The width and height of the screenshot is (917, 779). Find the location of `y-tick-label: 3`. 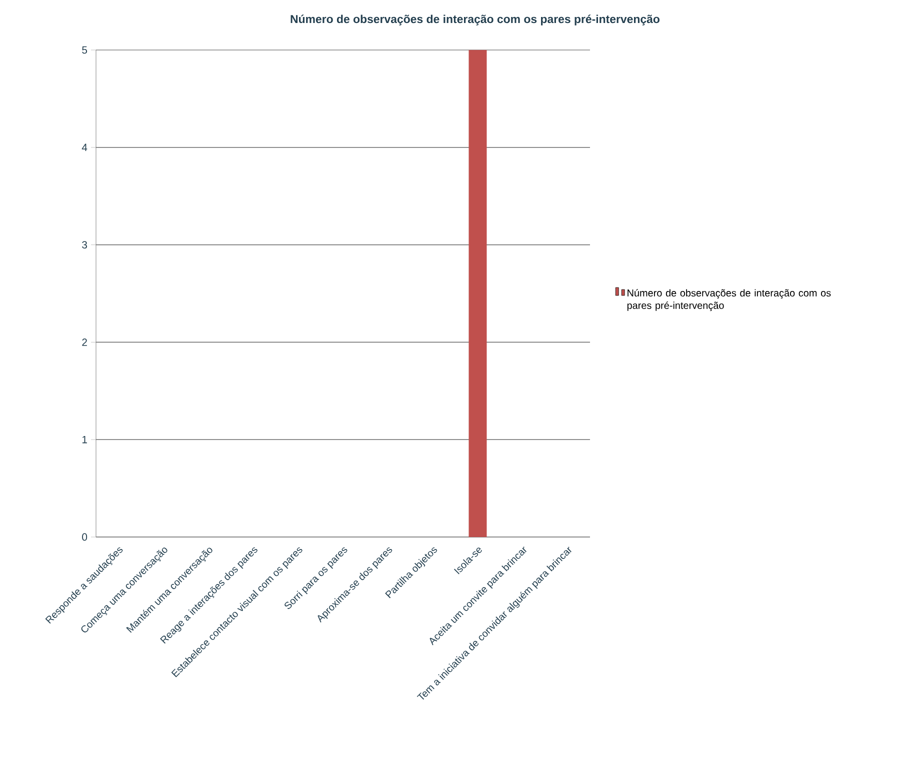

y-tick-label: 3 is located at coordinates (85, 245).